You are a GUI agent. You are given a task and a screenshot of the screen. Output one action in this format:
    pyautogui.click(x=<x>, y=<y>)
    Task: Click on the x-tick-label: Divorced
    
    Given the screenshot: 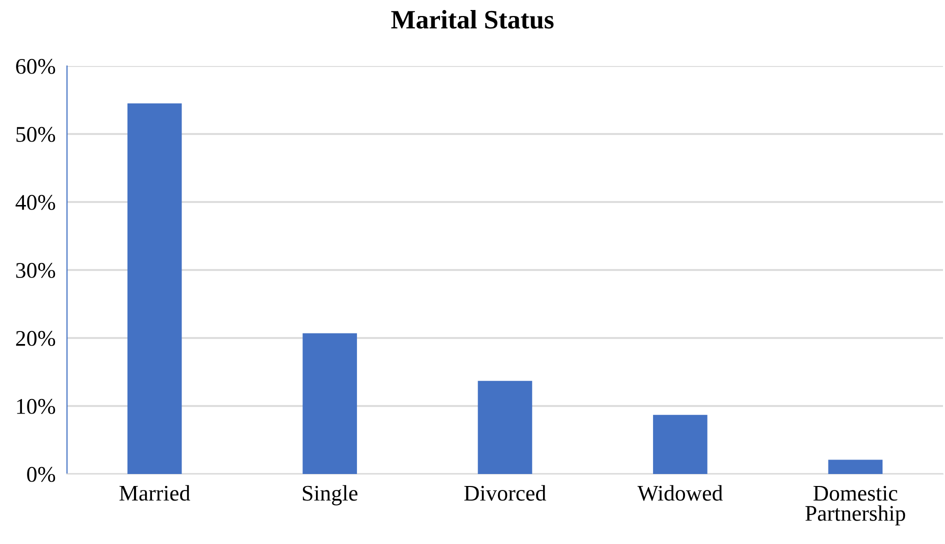 What is the action you would take?
    pyautogui.click(x=505, y=493)
    